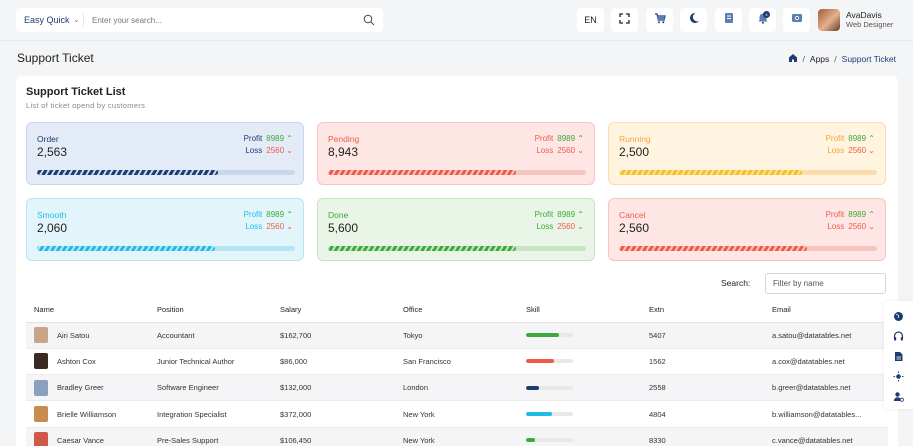  I want to click on search-icon, so click(369, 22).